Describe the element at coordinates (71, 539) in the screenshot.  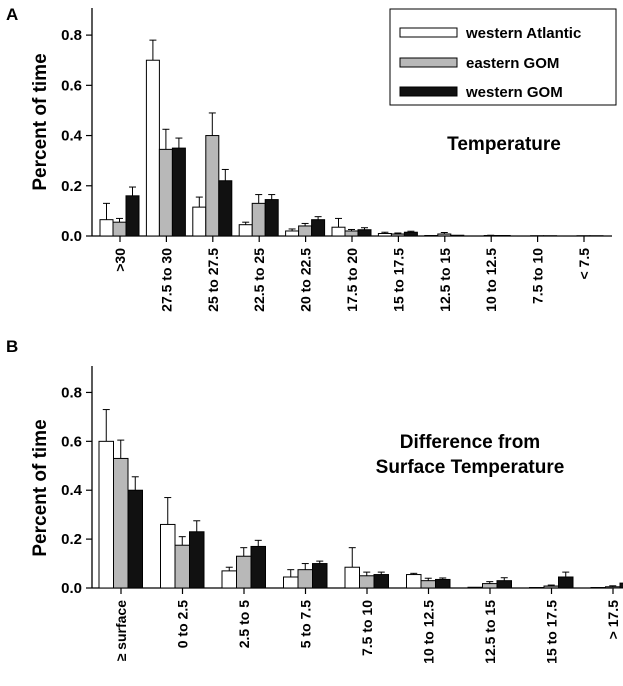
I see `panel-b-y-tick-label: 0.2` at that location.